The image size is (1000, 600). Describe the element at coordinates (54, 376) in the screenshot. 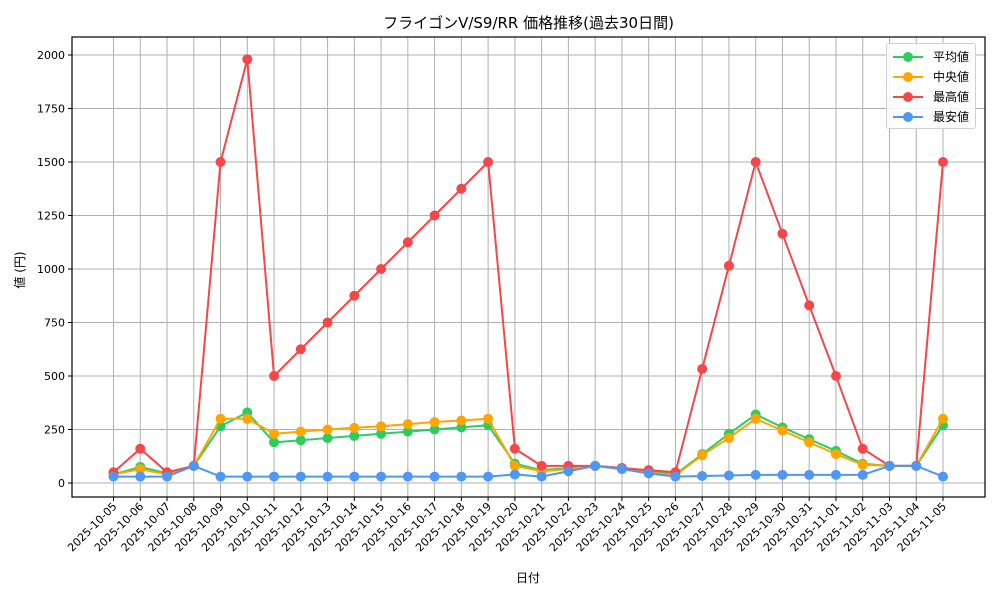

I see `y-tick-label: 500` at that location.